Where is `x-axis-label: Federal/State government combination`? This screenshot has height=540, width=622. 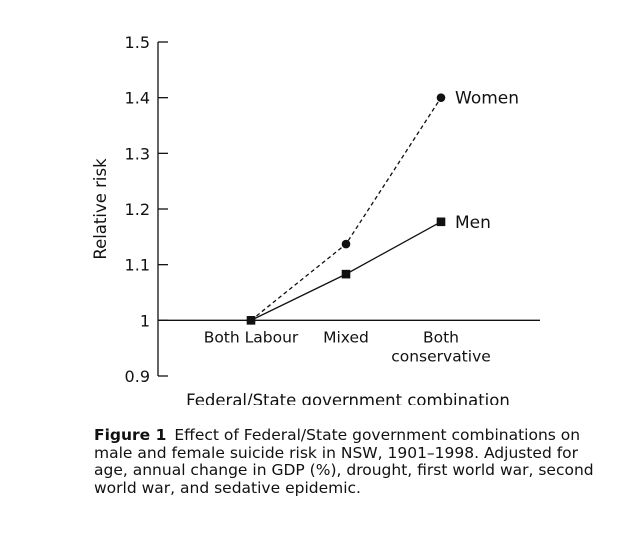
x-axis-label: Federal/State government combination is located at coordinates (348, 398).